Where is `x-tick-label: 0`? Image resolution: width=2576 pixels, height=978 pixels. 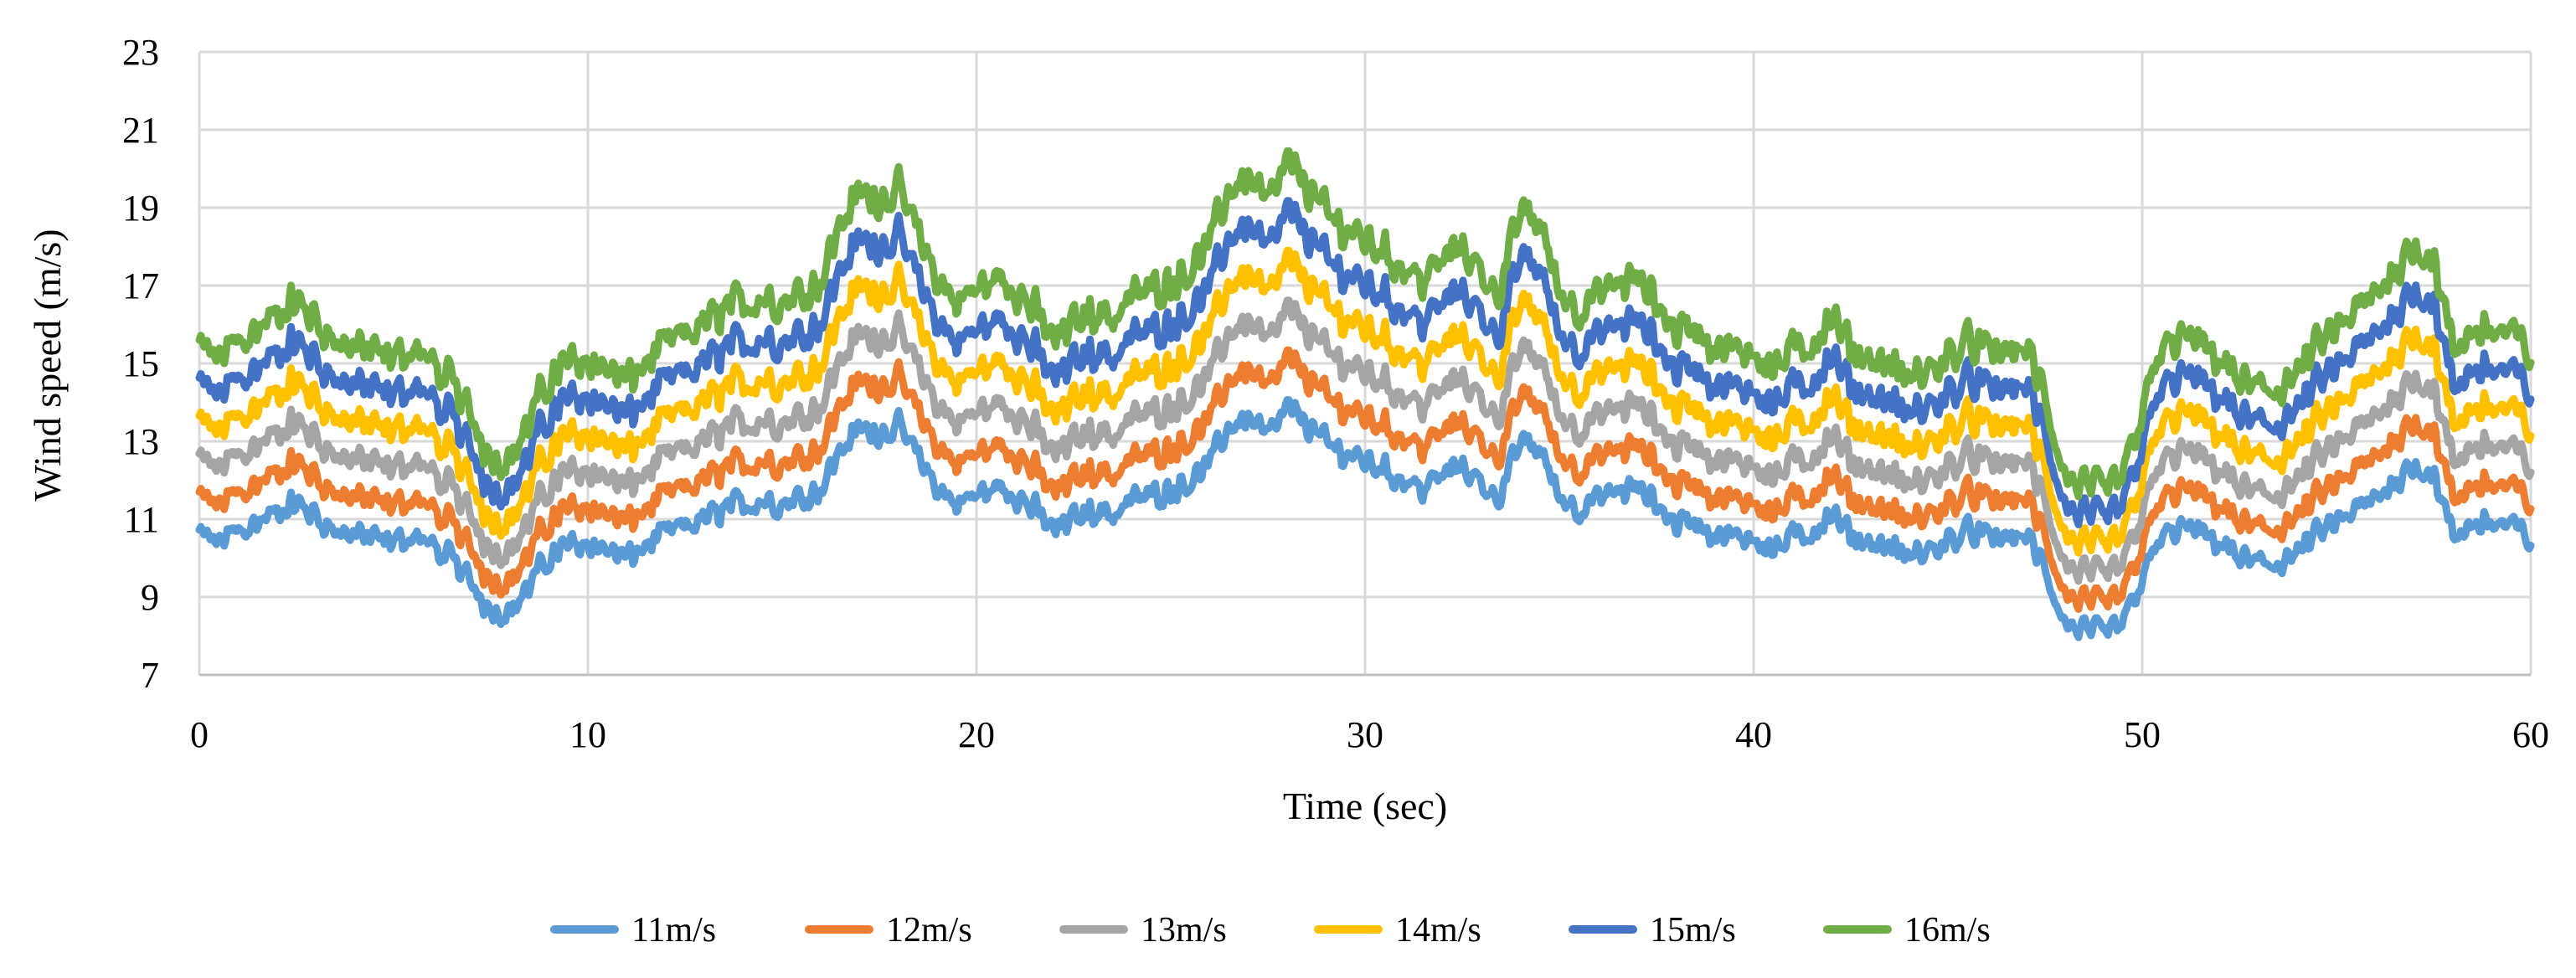 x-tick-label: 0 is located at coordinates (199, 734).